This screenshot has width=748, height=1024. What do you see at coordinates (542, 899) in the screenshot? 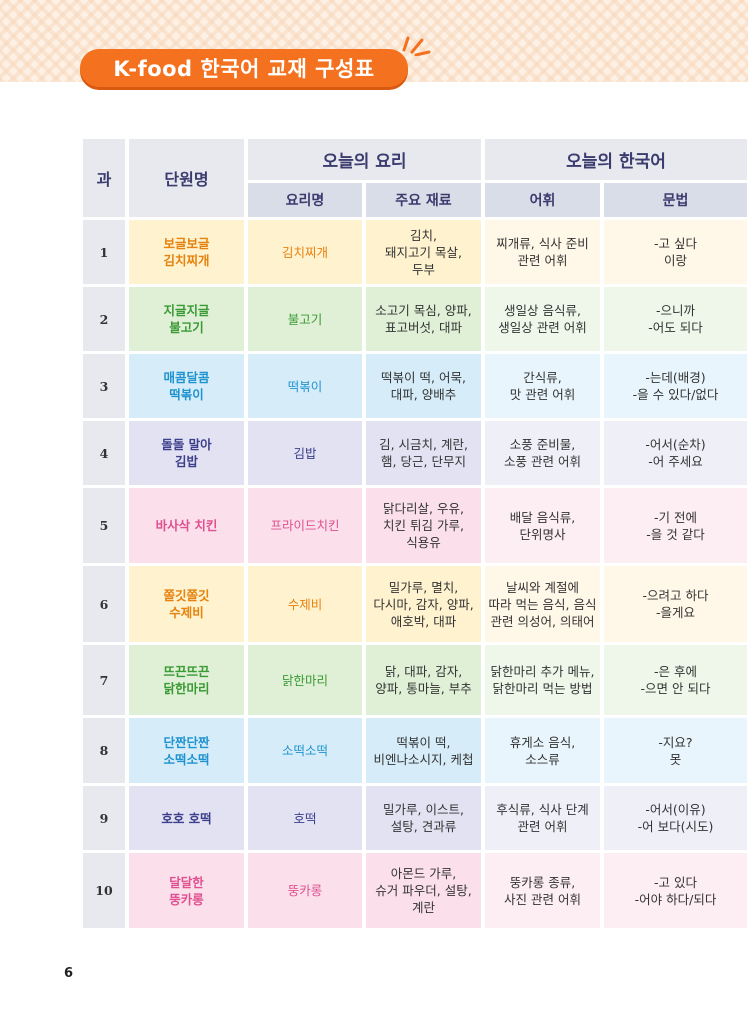
I see `vocabulary-line: 사진 관련 어휘` at bounding box center [542, 899].